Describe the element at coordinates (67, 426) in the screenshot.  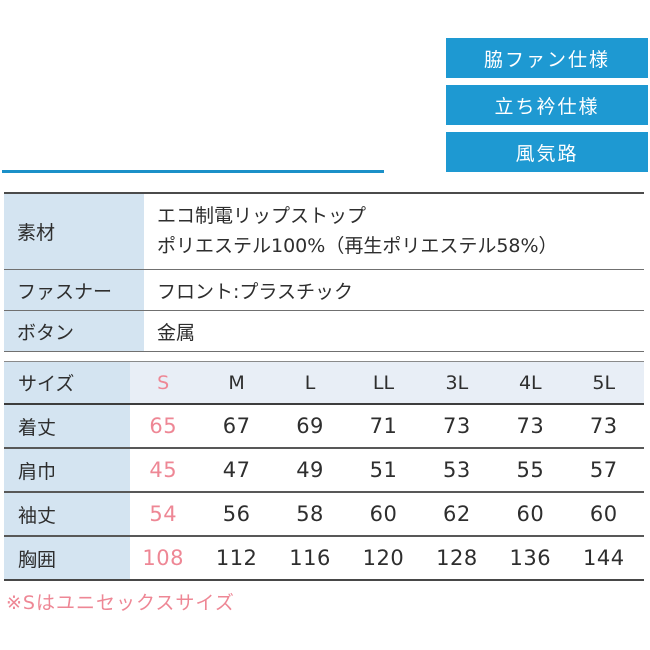
I see `size-row-label: 着丈` at that location.